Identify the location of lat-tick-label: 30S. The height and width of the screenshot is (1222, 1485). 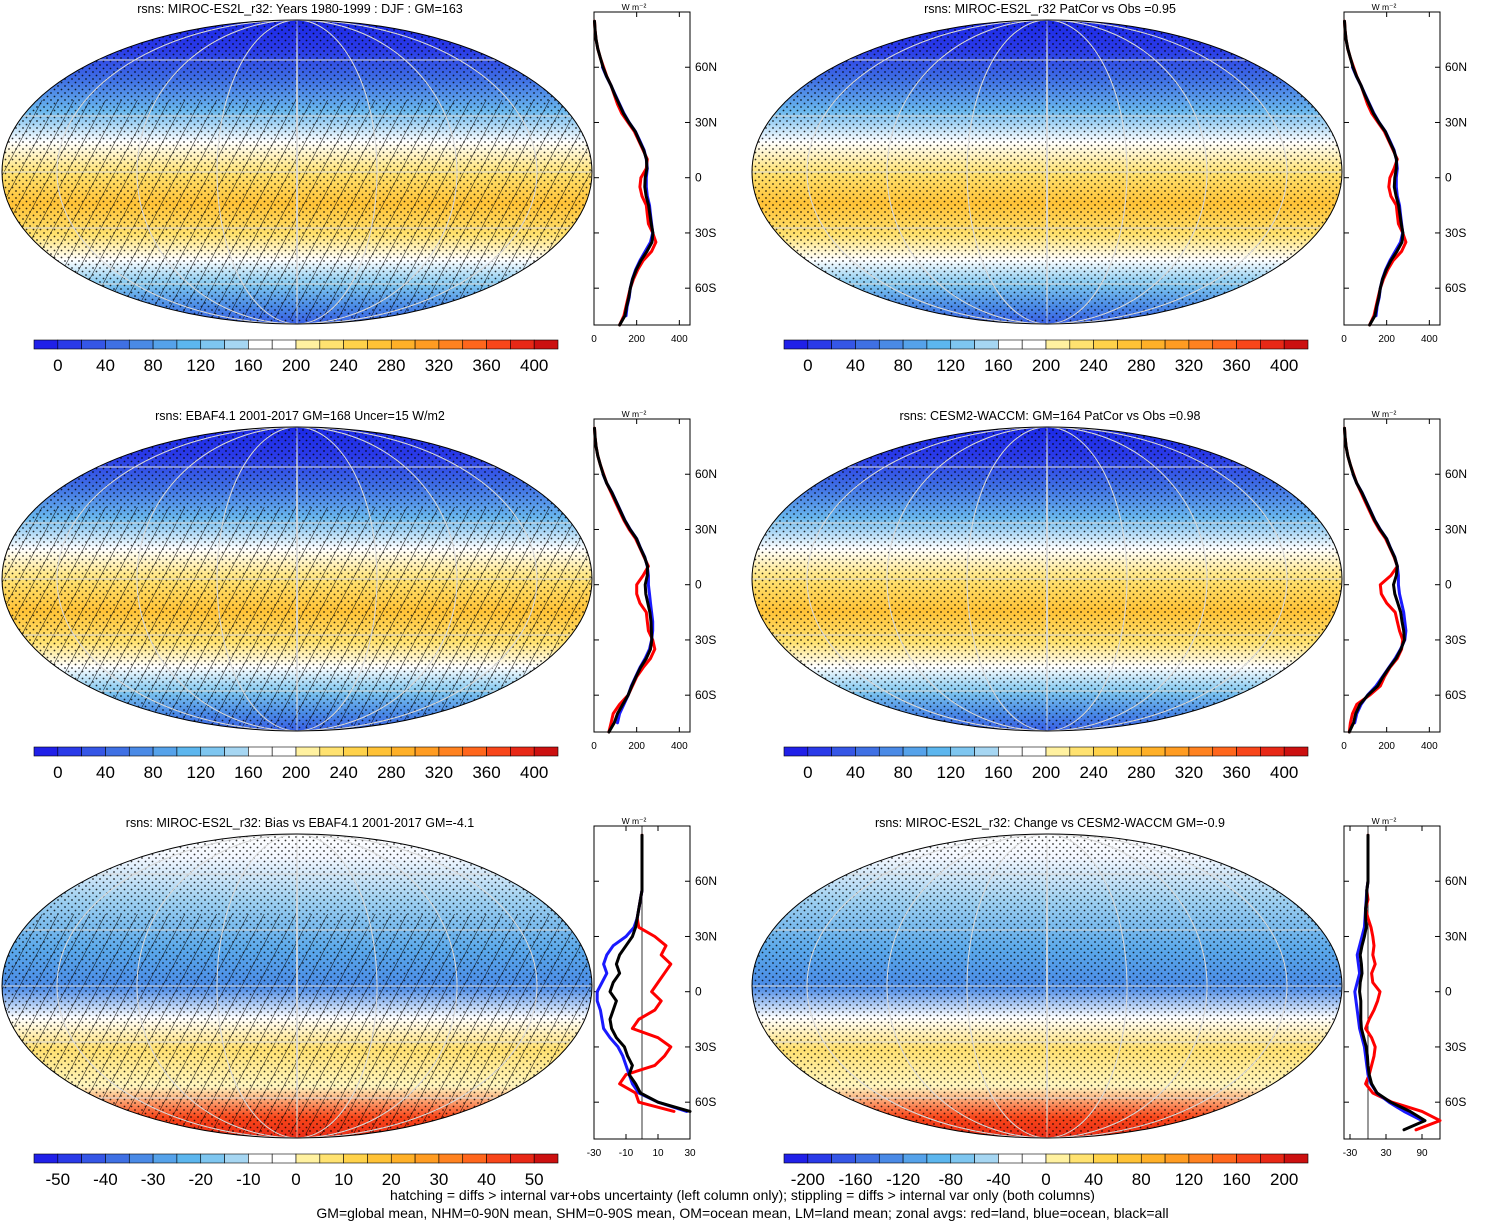
(1455, 233).